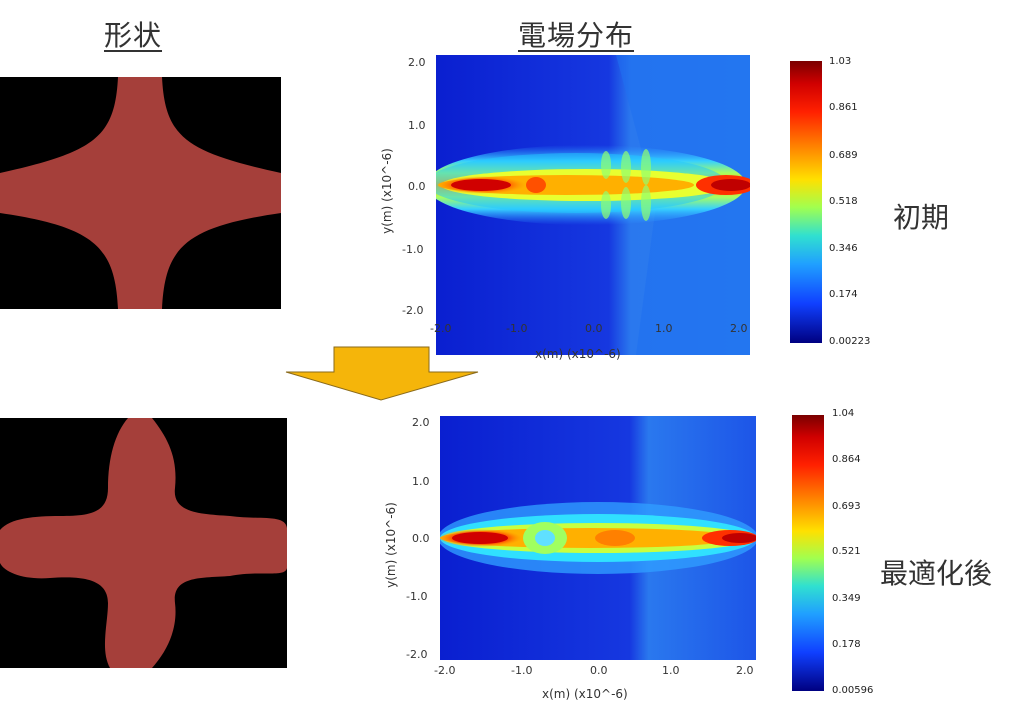  Describe the element at coordinates (840, 61) in the screenshot. I see `colorbar-tick: 1.03` at that location.